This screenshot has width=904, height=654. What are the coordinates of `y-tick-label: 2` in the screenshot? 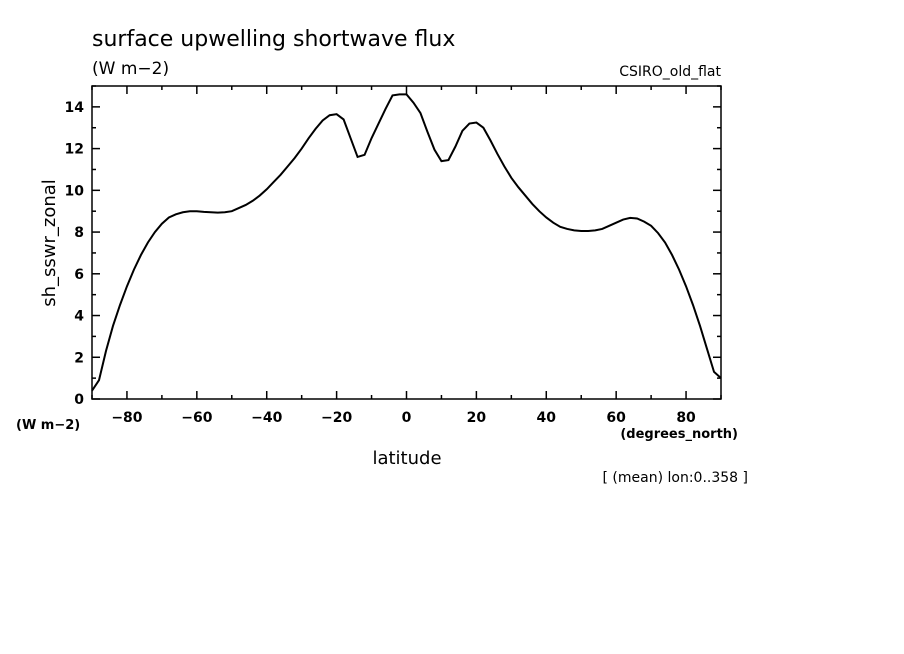 It's located at (79, 358).